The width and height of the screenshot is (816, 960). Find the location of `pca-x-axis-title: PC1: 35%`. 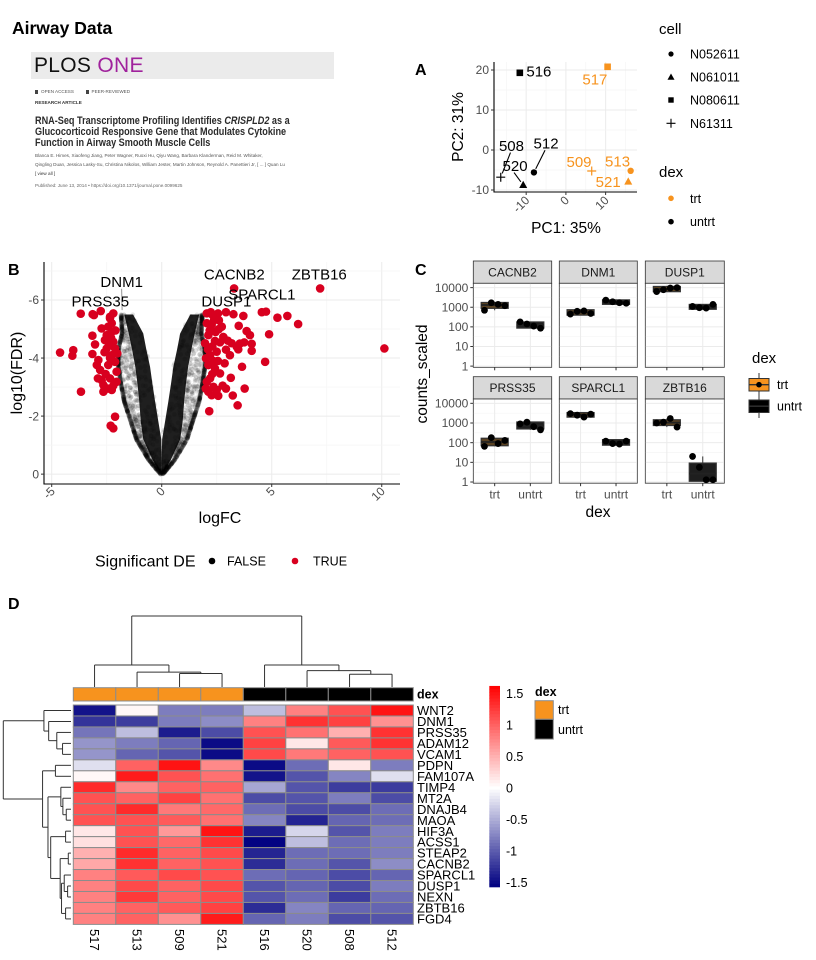

pca-x-axis-title: PC1: 35% is located at coordinates (566, 228).